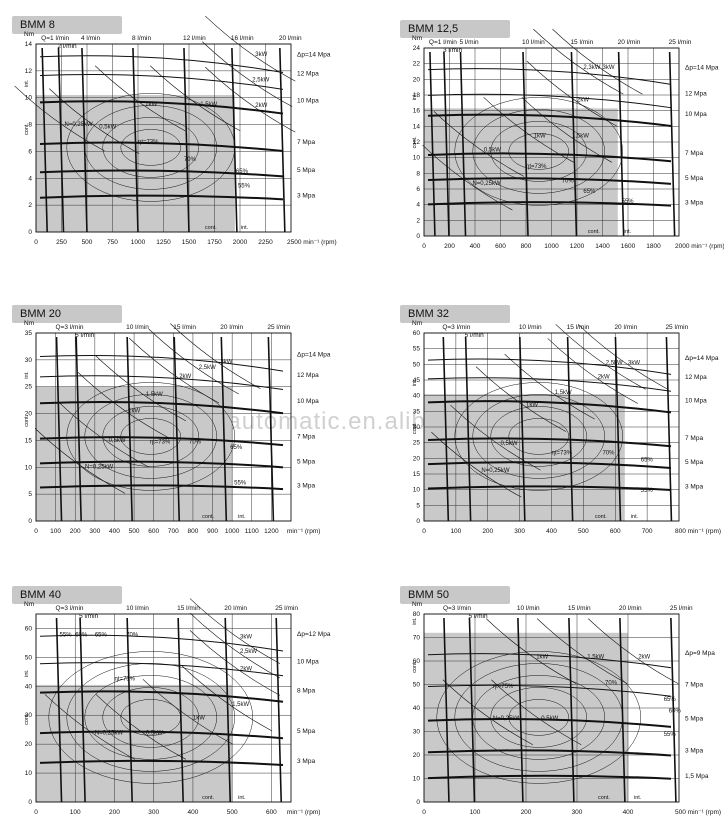 The width and height of the screenshot is (724, 837). What do you see at coordinates (699, 246) in the screenshot?
I see `x-axis-label: 2000 min⁻¹ (rpm)` at bounding box center [699, 246].